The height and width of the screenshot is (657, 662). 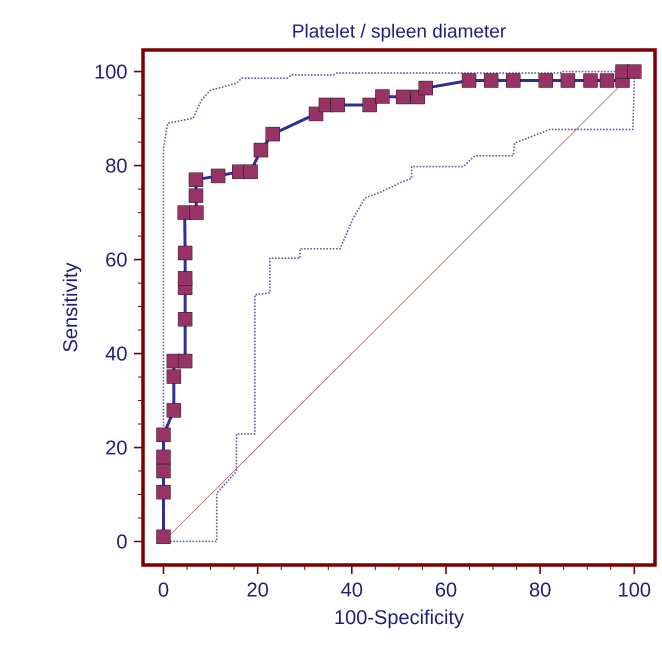 I want to click on x-tick-label: 80, so click(x=540, y=589).